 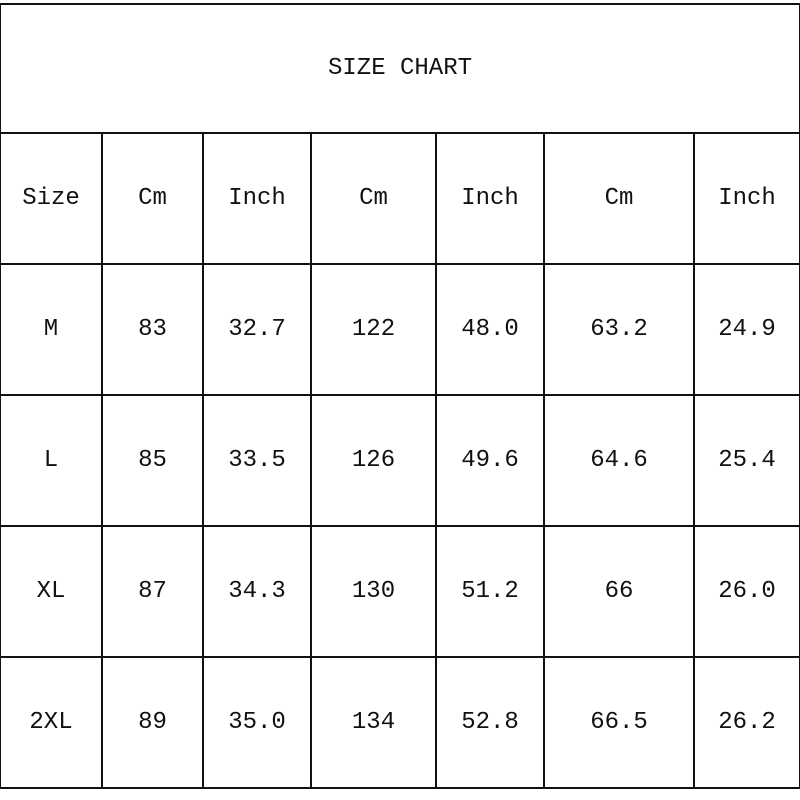 I want to click on size-label-cell: L, so click(x=51, y=460).